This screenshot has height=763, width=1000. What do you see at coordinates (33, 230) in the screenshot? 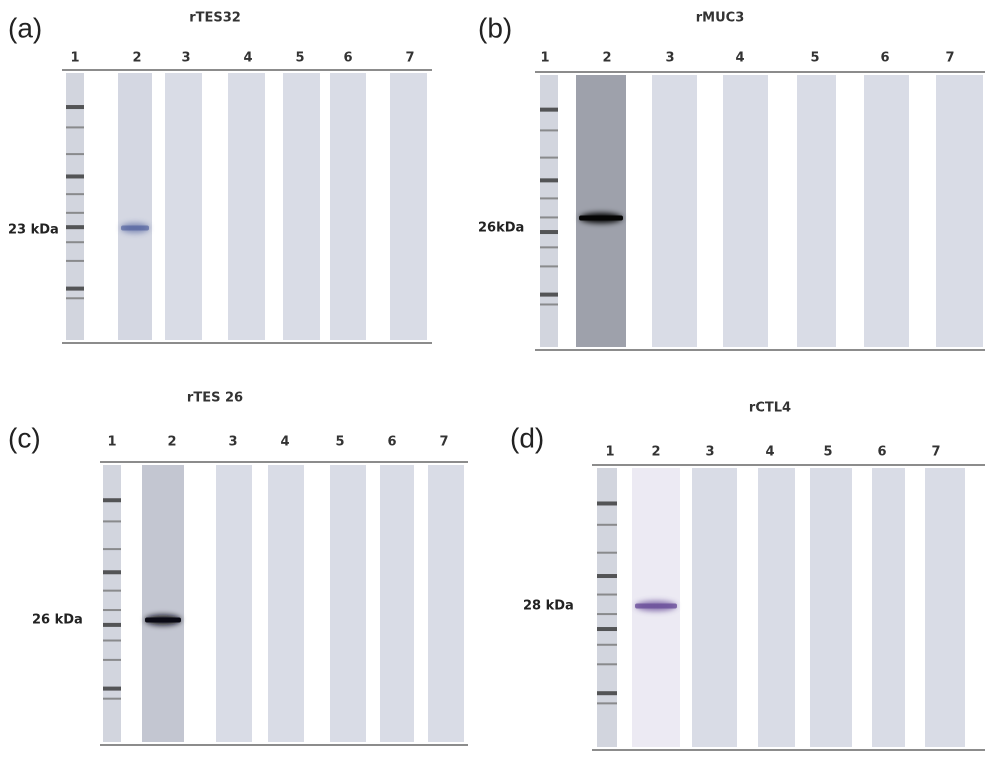
I see `marker-label: 23 kDa` at bounding box center [33, 230].